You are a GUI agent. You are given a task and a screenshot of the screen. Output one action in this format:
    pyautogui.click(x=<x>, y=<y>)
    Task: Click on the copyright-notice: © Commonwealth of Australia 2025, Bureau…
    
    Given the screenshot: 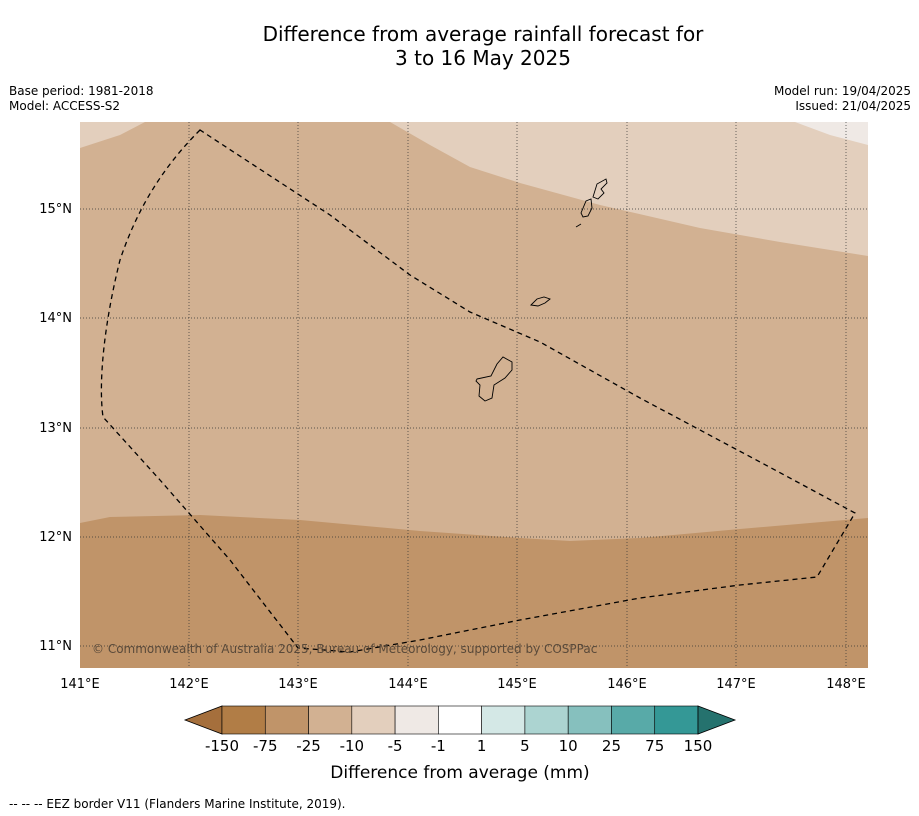 What is the action you would take?
    pyautogui.click(x=344, y=649)
    